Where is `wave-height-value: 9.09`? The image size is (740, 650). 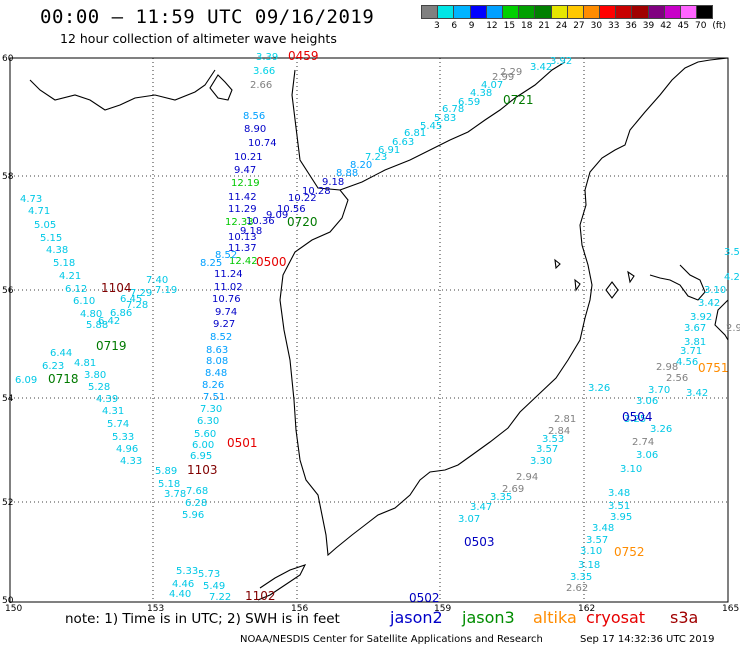
wave-height-value: 9.09 is located at coordinates (277, 215).